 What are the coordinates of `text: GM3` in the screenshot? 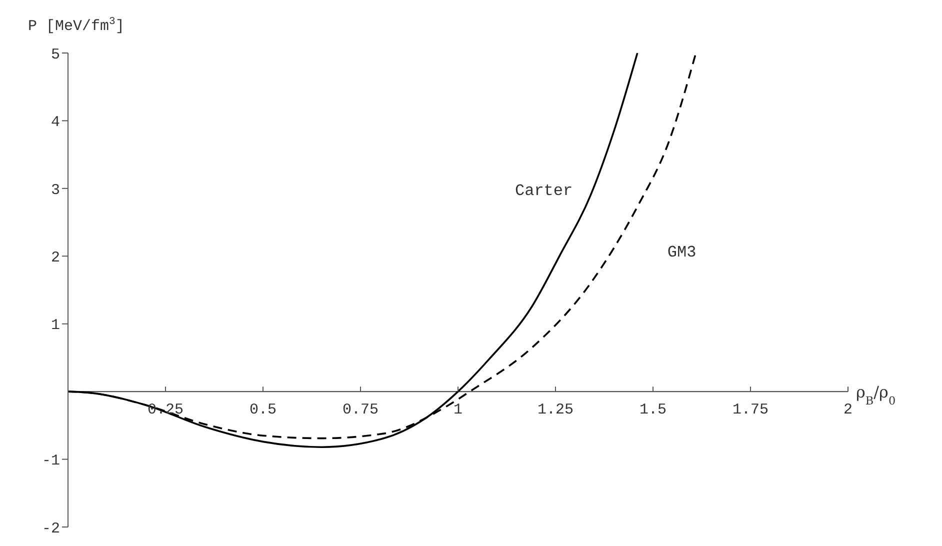 It's located at (681, 253).